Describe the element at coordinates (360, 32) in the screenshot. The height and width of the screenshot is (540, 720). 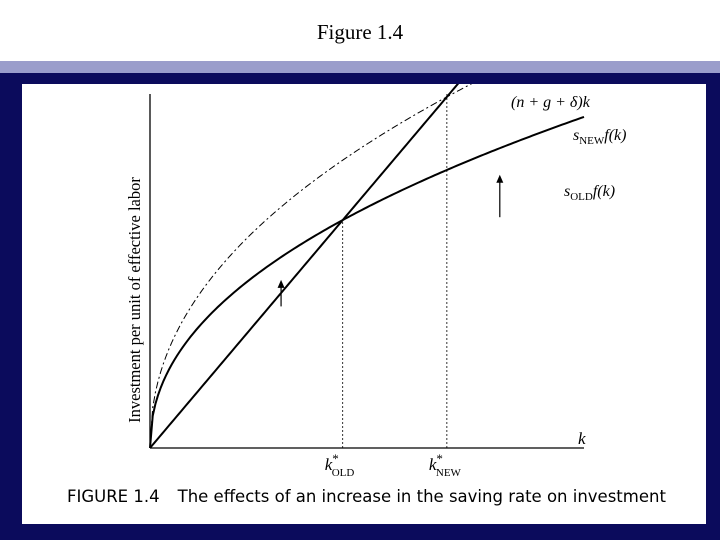
I see `slide-title: Figure 1.4` at that location.